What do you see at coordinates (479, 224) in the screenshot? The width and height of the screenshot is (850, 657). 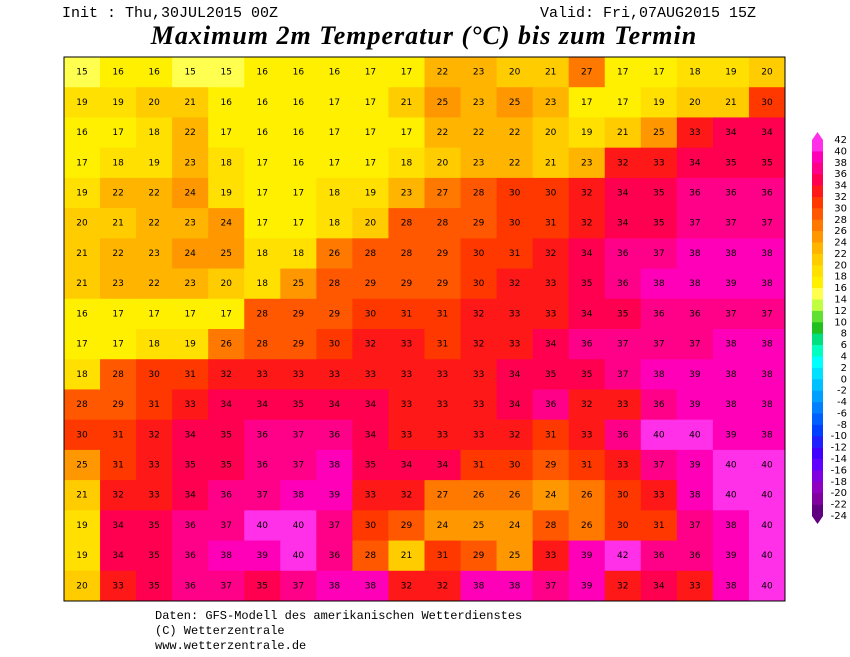 I see `temperature-label: 29` at bounding box center [479, 224].